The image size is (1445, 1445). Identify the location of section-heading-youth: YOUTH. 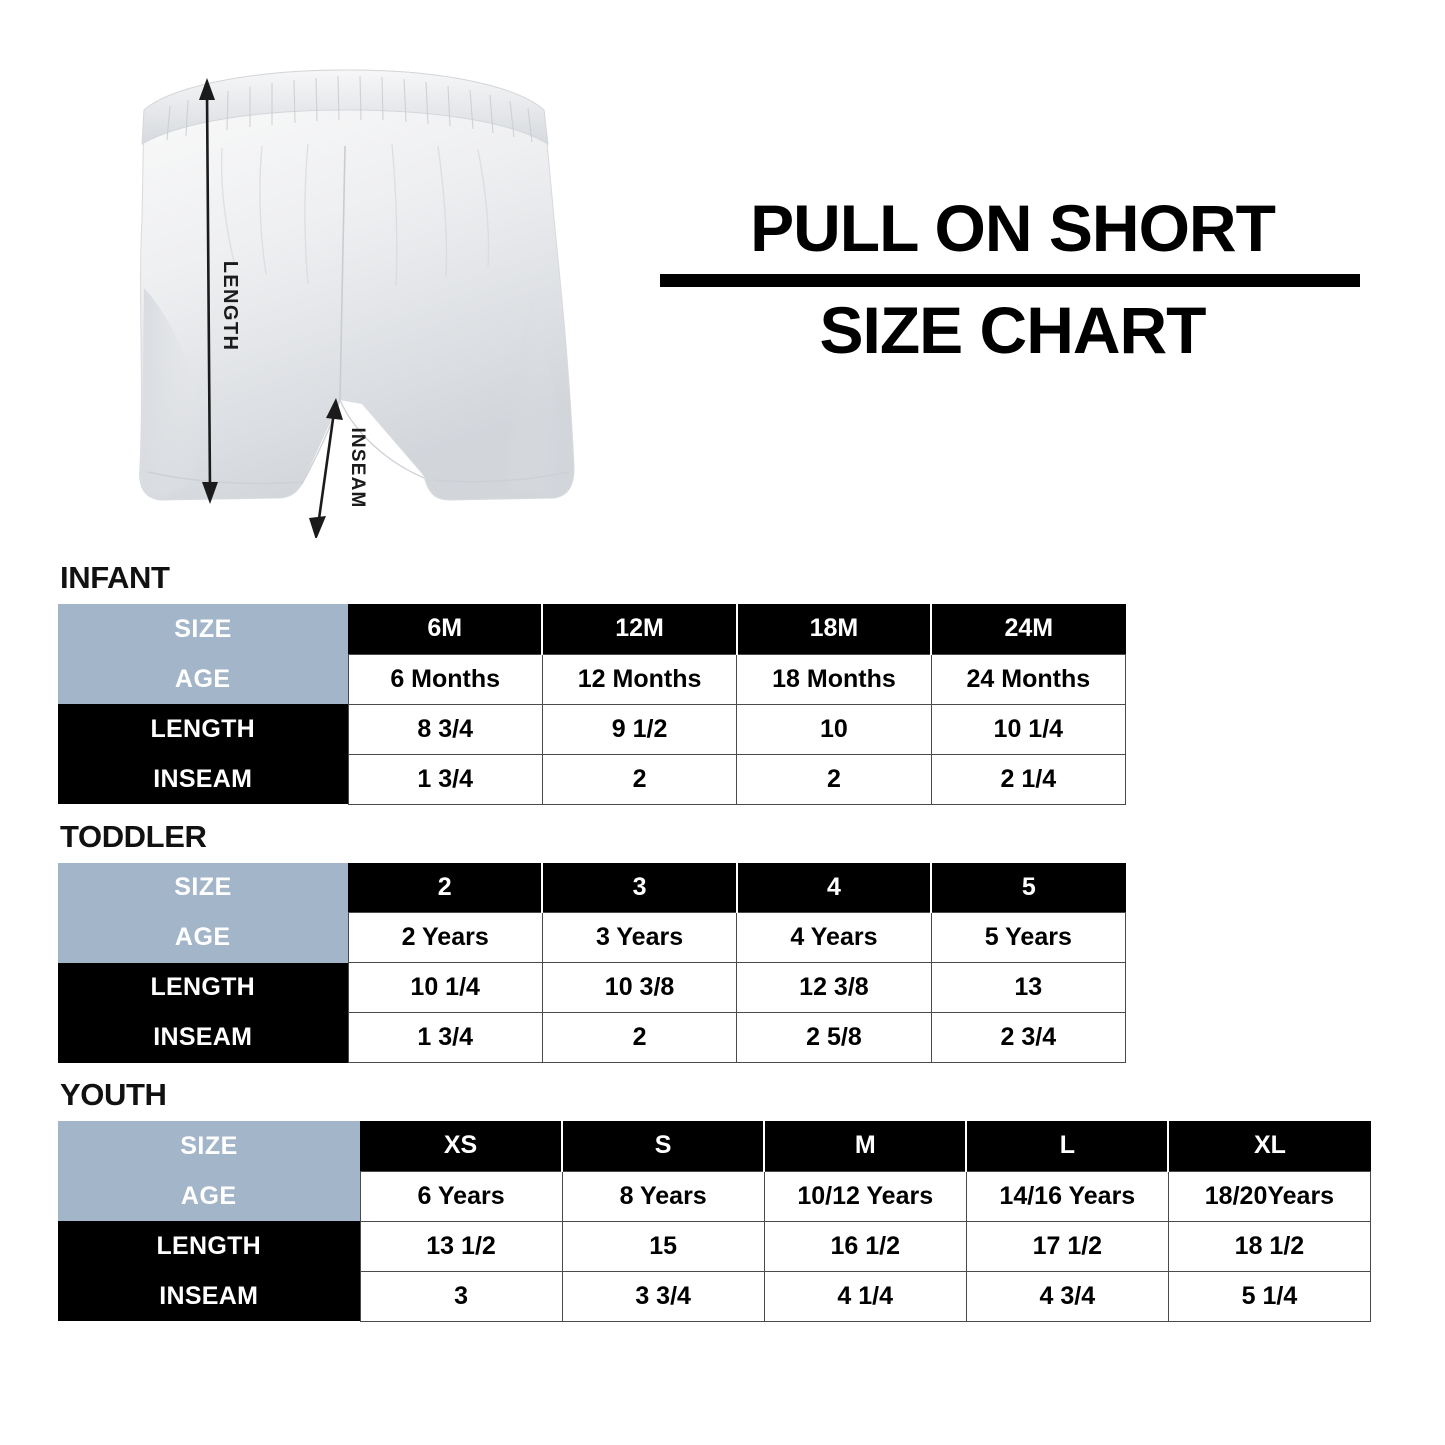
(113, 1094).